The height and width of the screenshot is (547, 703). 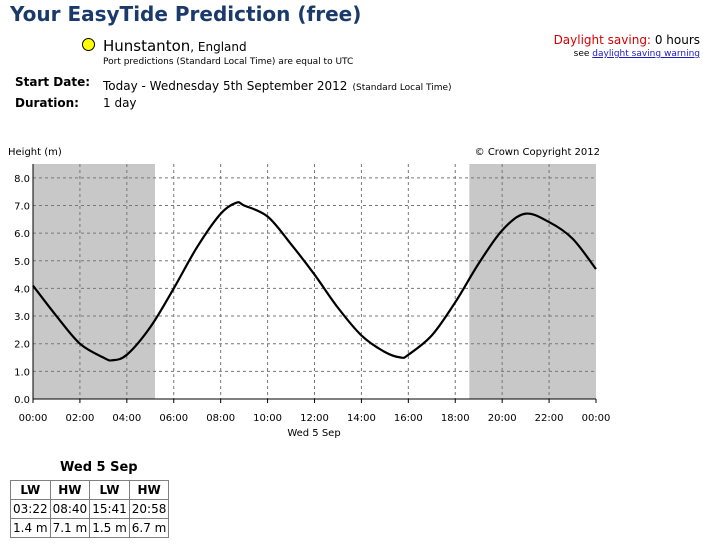 I want to click on y-tick-label: 0.0, so click(x=22, y=400).